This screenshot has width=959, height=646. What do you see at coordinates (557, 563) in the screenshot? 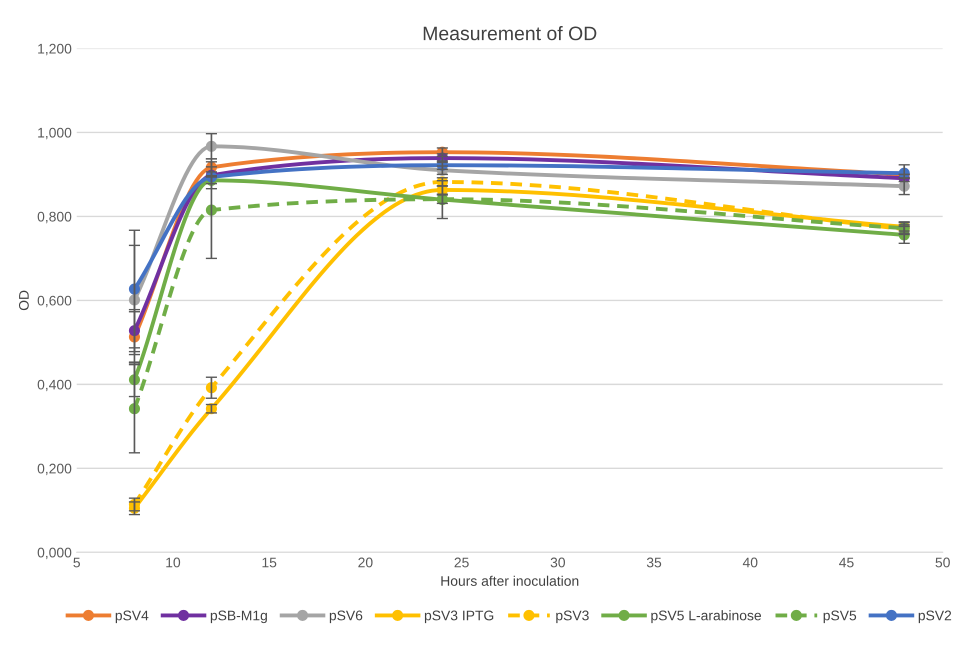
I see `x-tick-label: 30` at bounding box center [557, 563].